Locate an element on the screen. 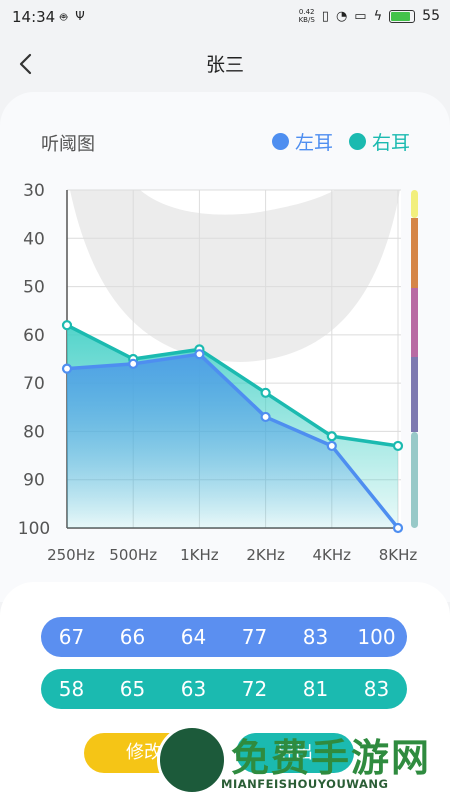 This screenshot has width=450, height=800. y-tick-label: 90 is located at coordinates (34, 481).